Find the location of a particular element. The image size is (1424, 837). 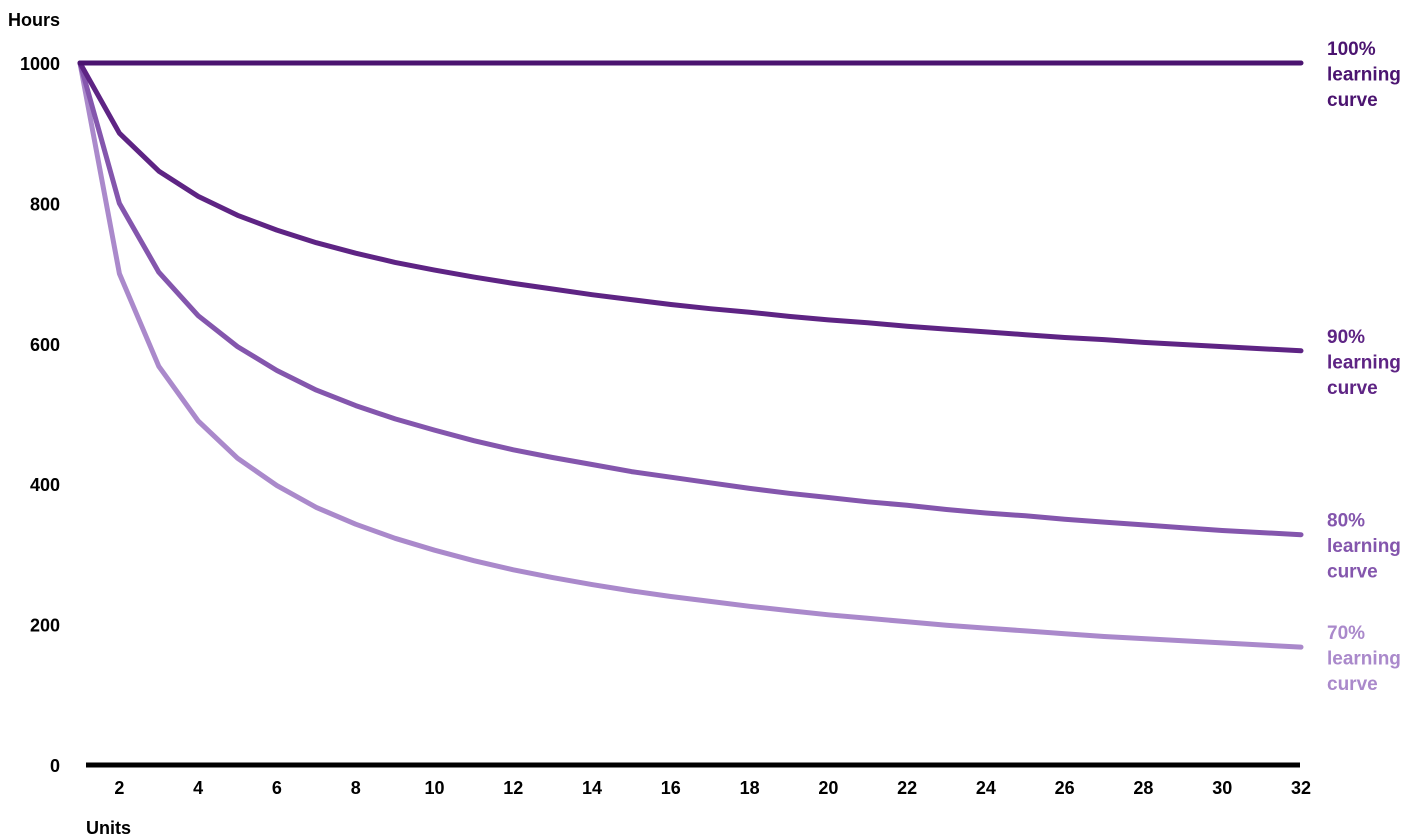

x-tick-label: 28 is located at coordinates (1143, 788).